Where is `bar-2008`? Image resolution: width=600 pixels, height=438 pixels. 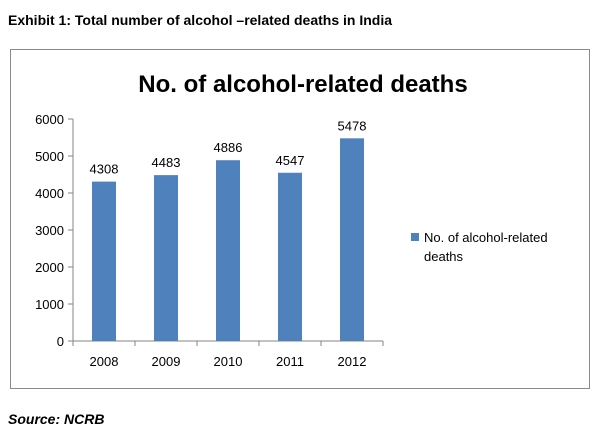
bar-2008 is located at coordinates (104, 261).